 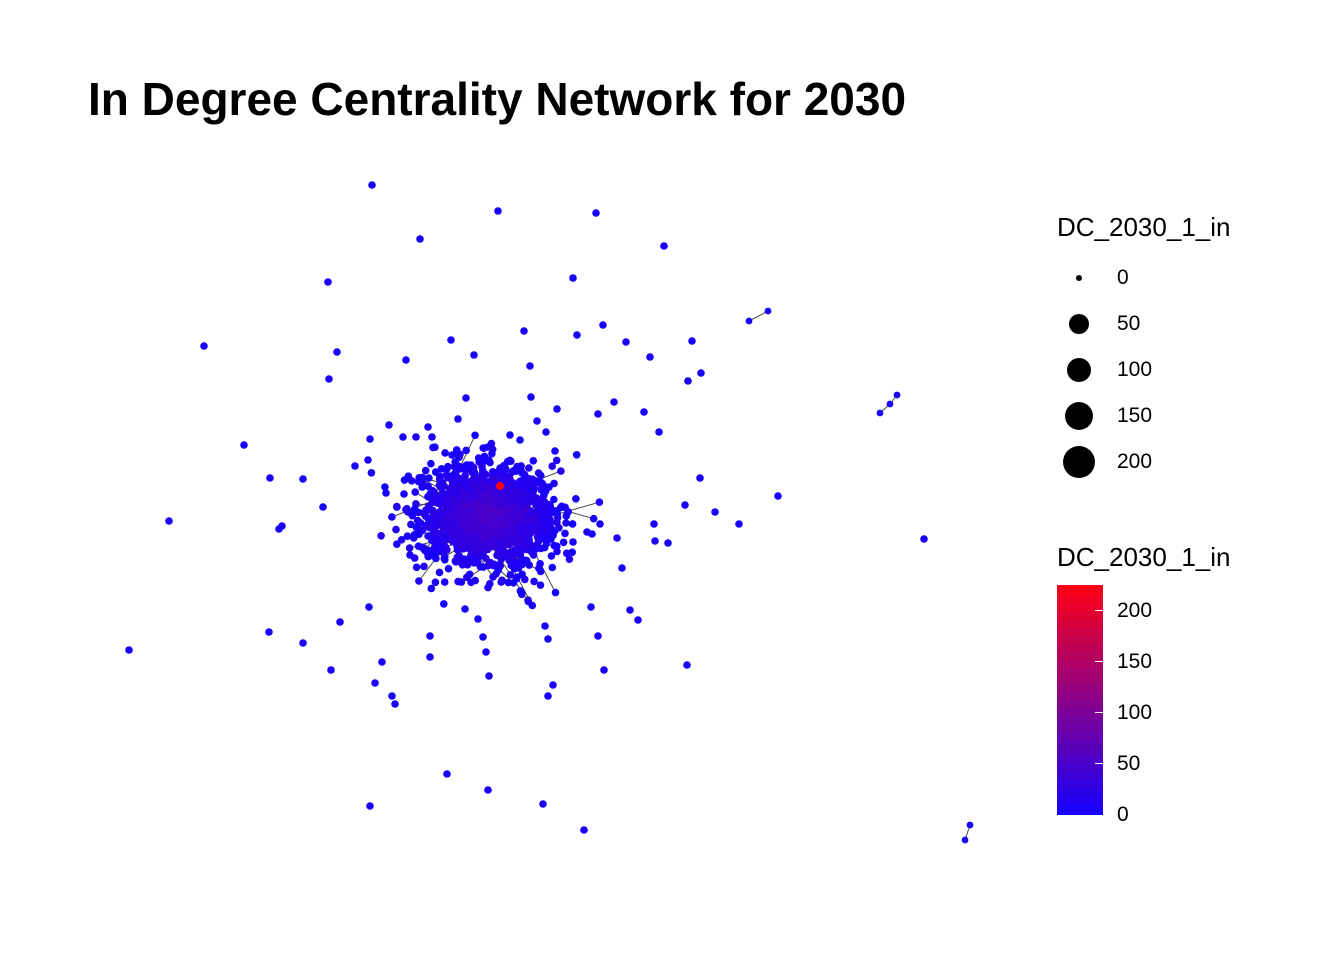 I want to click on size-legend-point, so click(x=1079, y=416).